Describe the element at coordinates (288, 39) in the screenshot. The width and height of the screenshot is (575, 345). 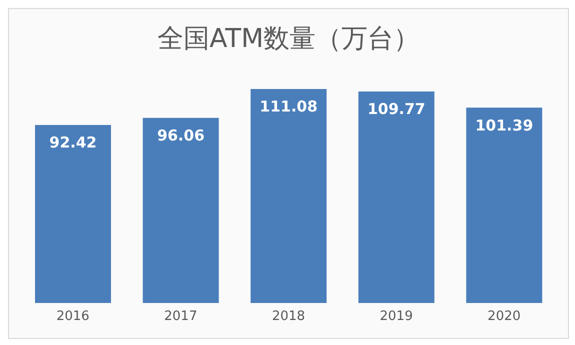
I see `chart-title: 全国ATM数量（万台）` at that location.